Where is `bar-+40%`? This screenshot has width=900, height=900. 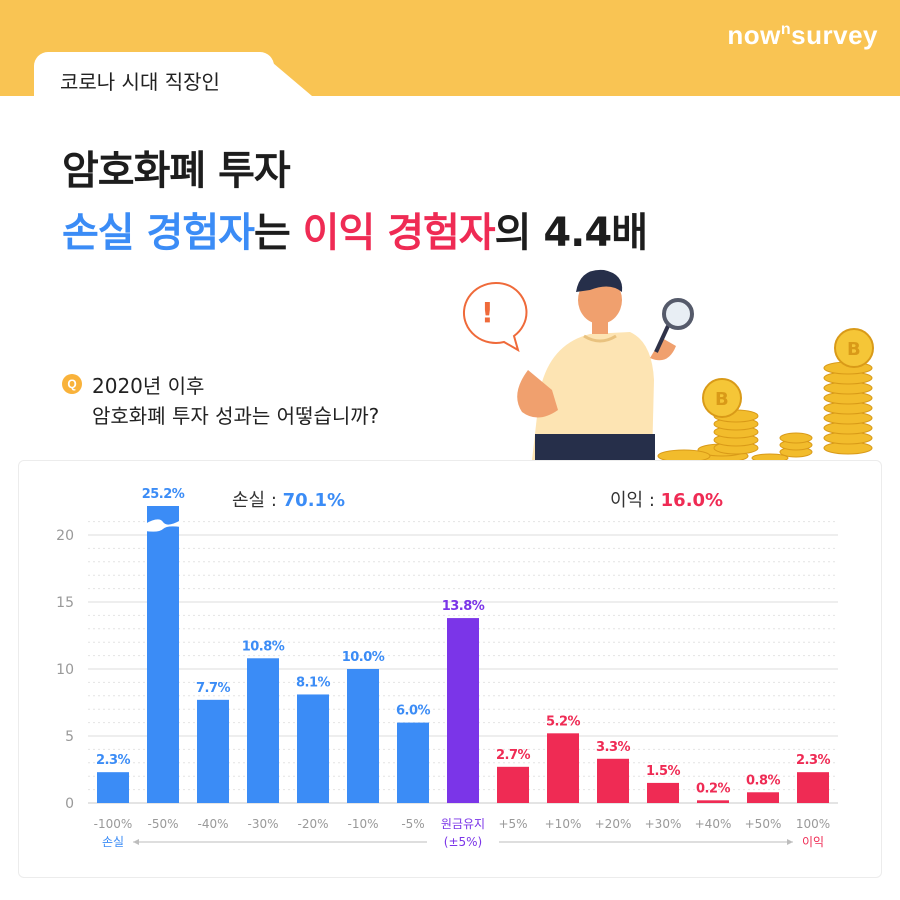 bar-+40% is located at coordinates (713, 801).